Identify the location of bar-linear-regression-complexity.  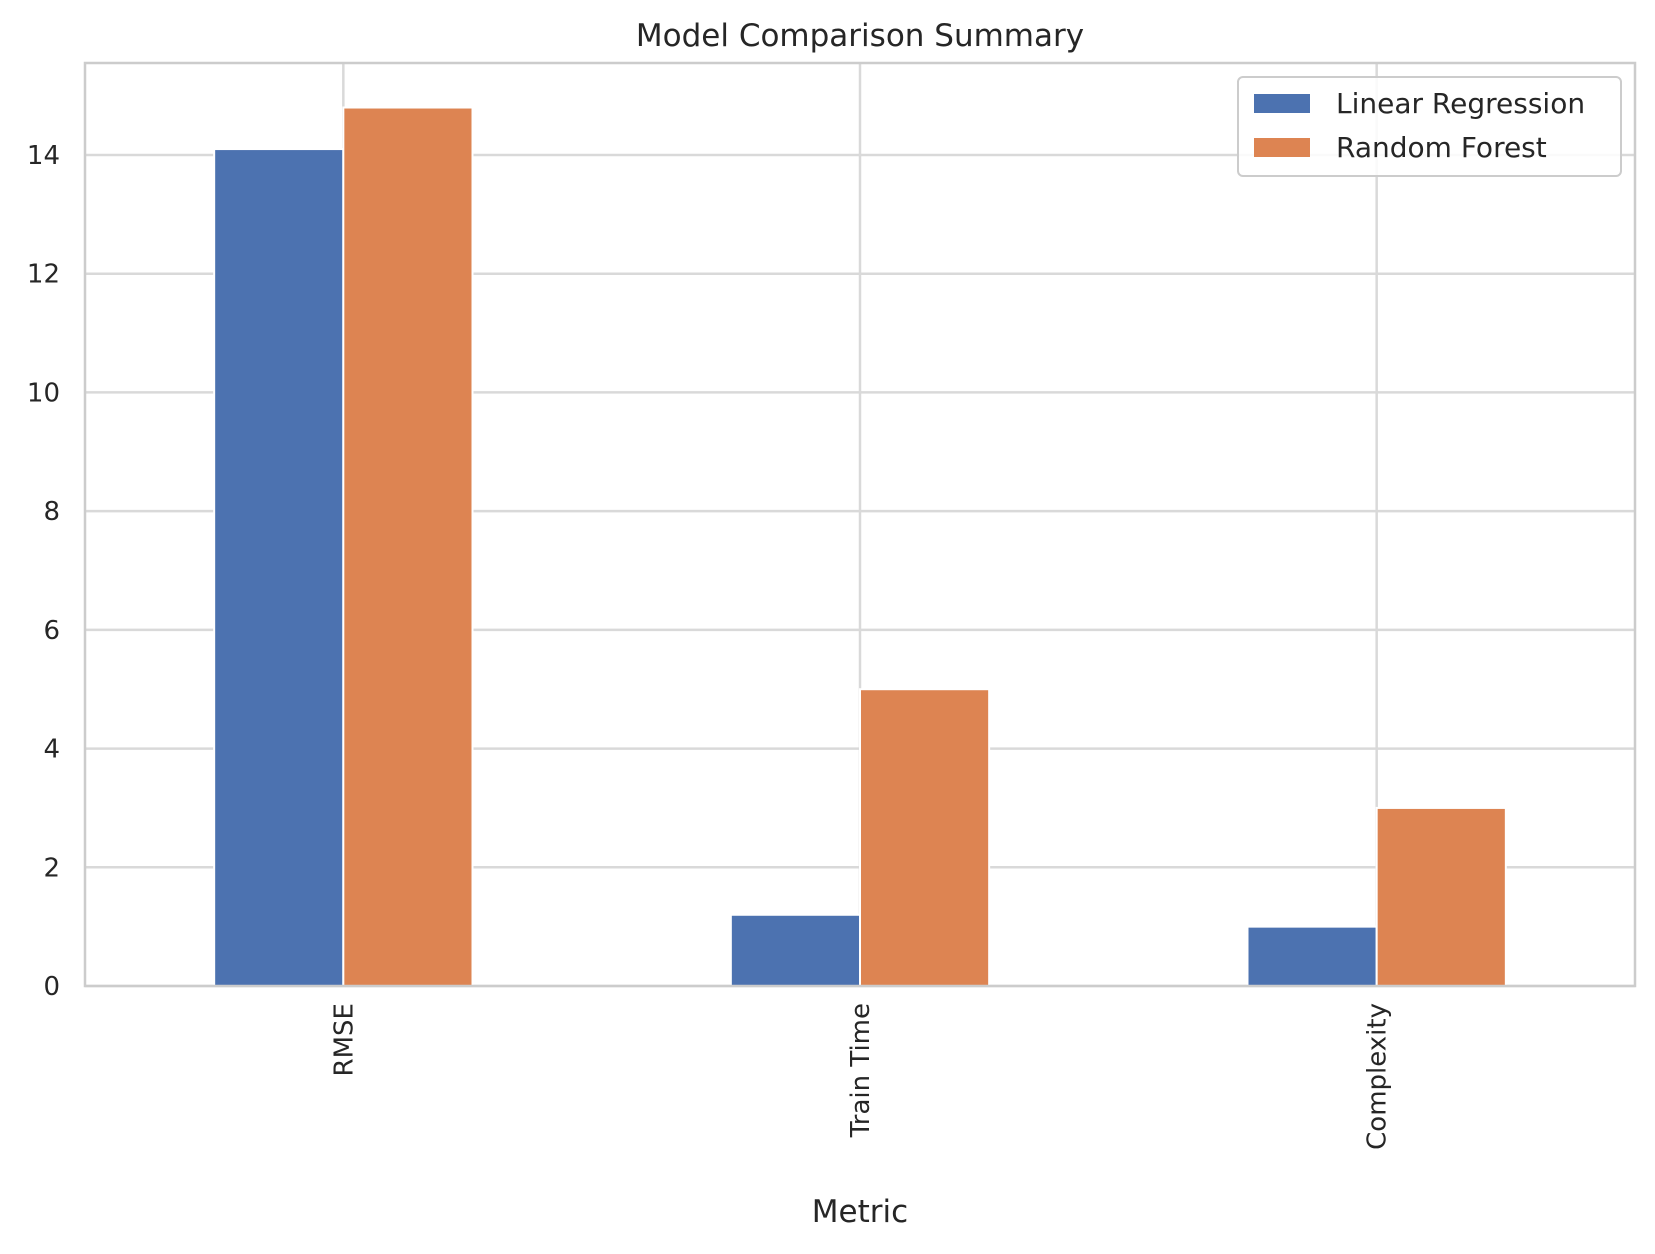
(1312, 956).